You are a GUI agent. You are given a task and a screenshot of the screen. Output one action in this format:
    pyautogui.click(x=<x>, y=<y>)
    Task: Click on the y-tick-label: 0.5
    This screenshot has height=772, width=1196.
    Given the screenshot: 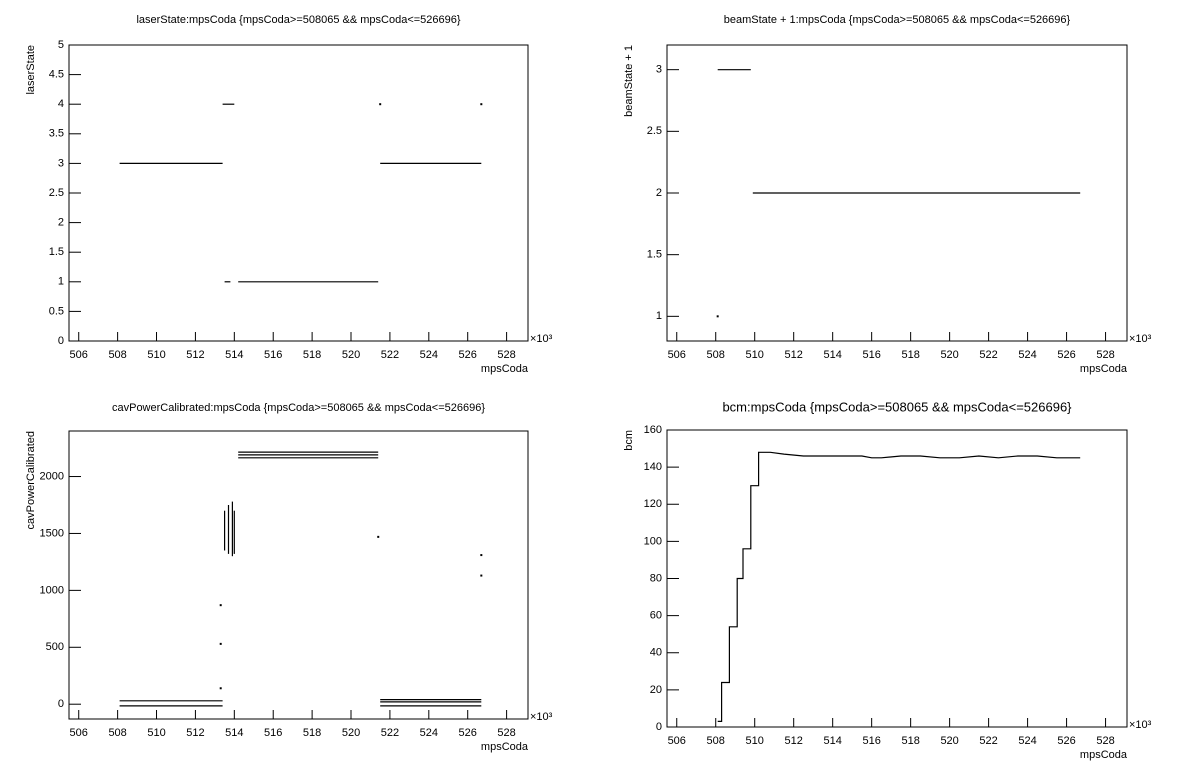 What is the action you would take?
    pyautogui.click(x=56, y=311)
    